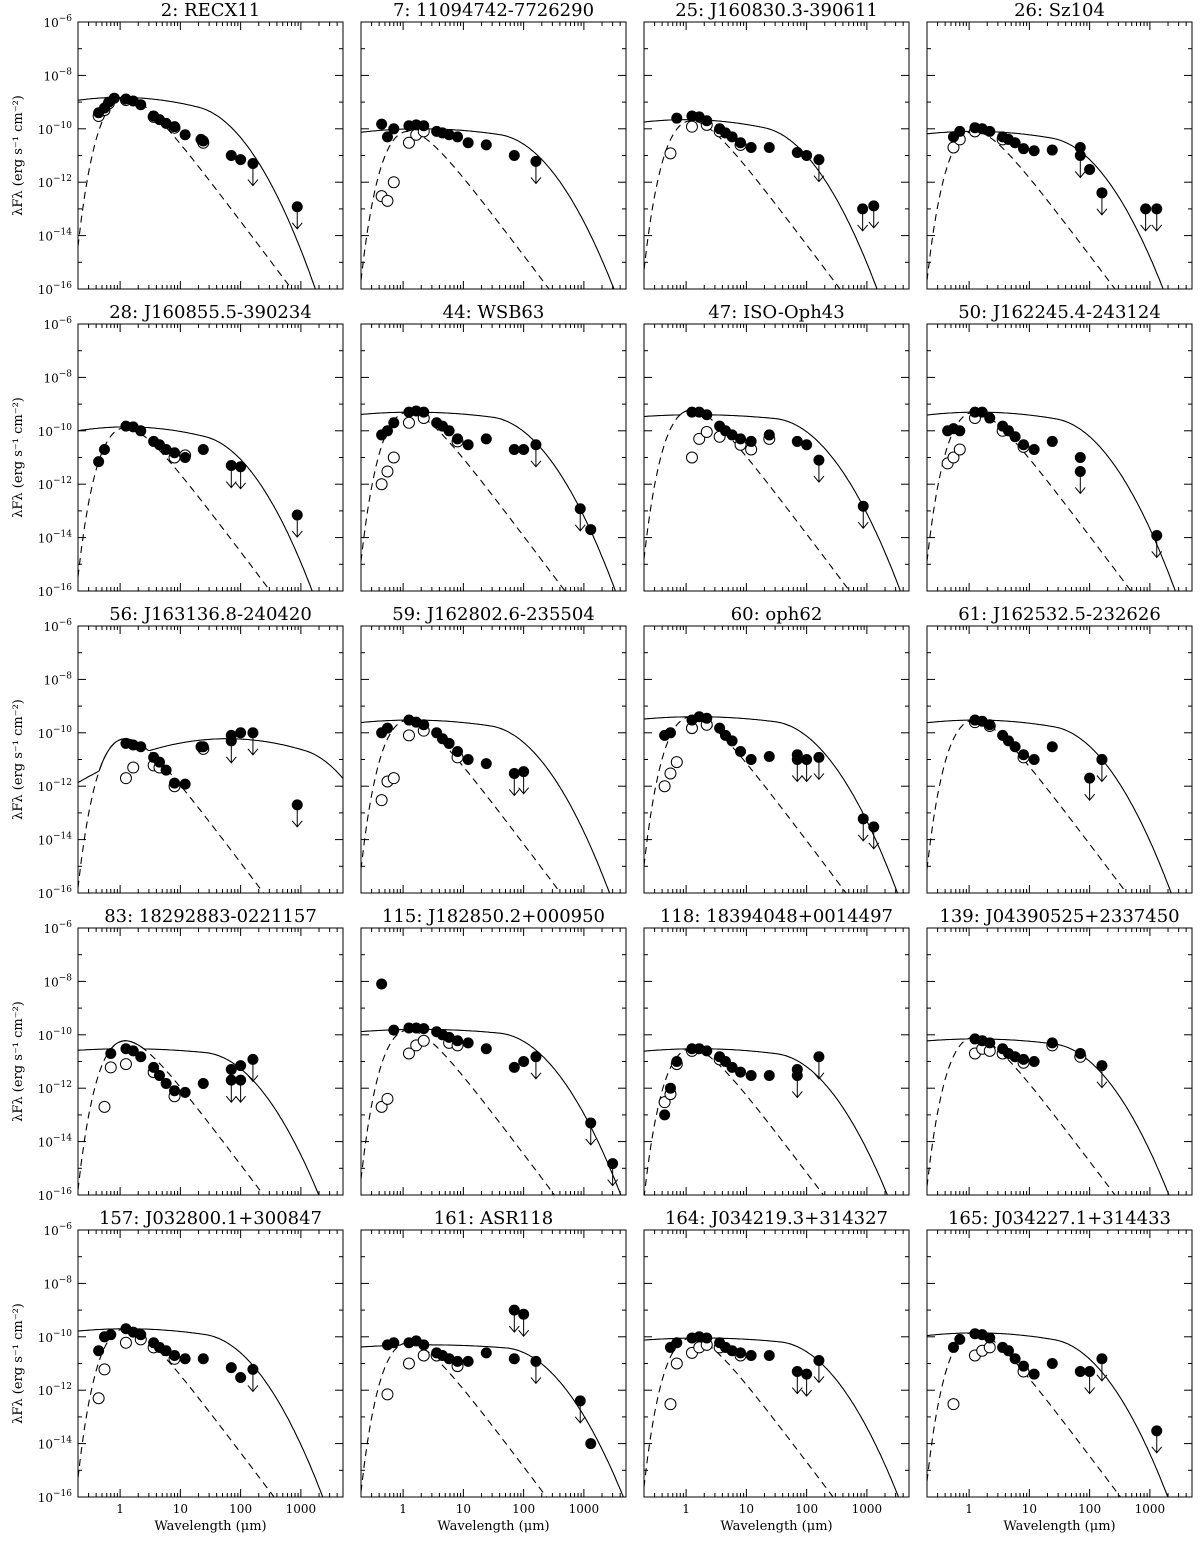 This screenshot has height=1553, width=1200. What do you see at coordinates (776, 1526) in the screenshot?
I see `x-axis-title: Wavelength (μm)` at bounding box center [776, 1526].